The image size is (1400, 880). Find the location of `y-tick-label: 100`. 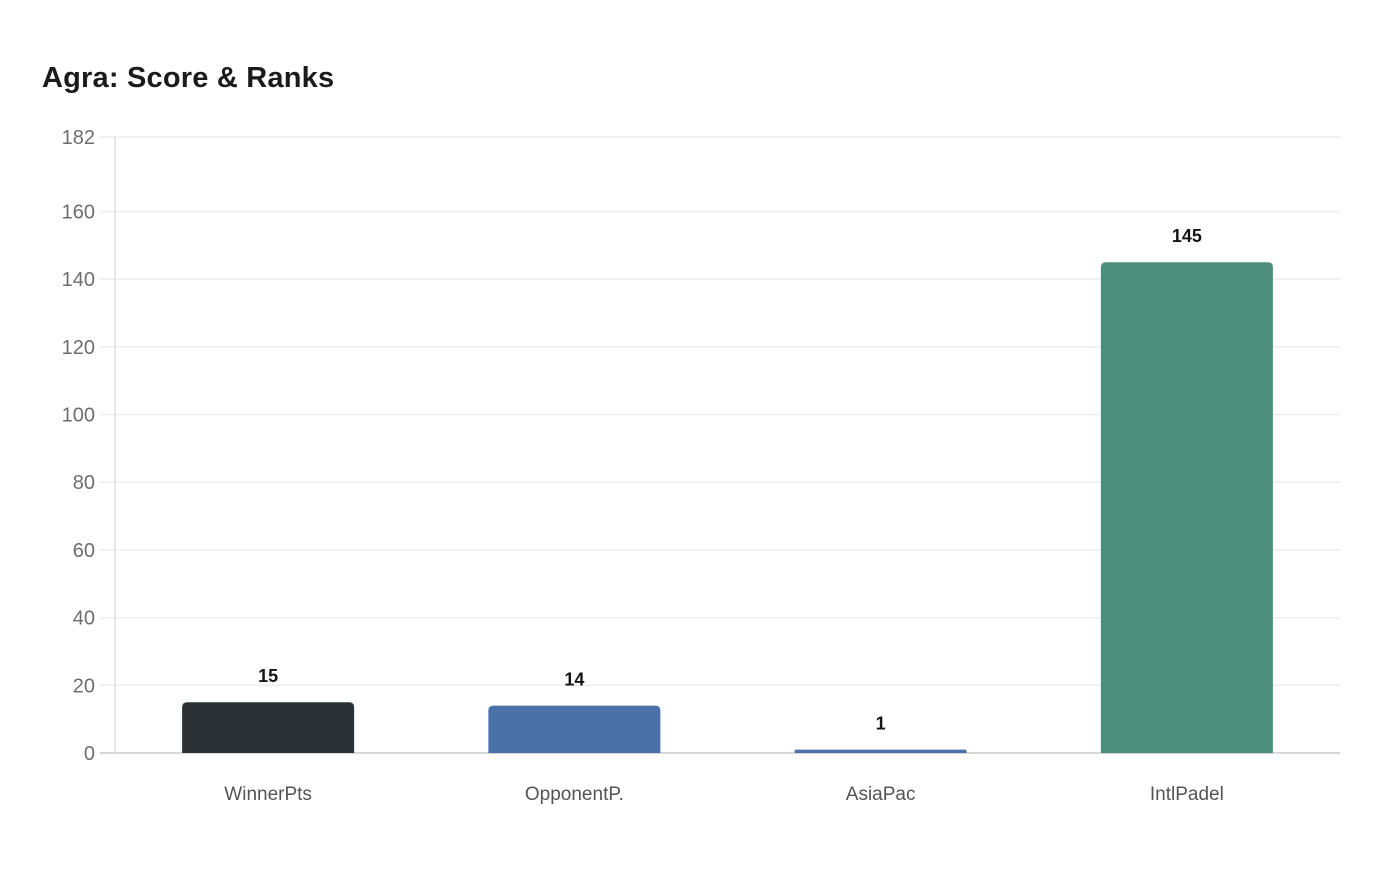

y-tick-label: 100 is located at coordinates (78, 416).